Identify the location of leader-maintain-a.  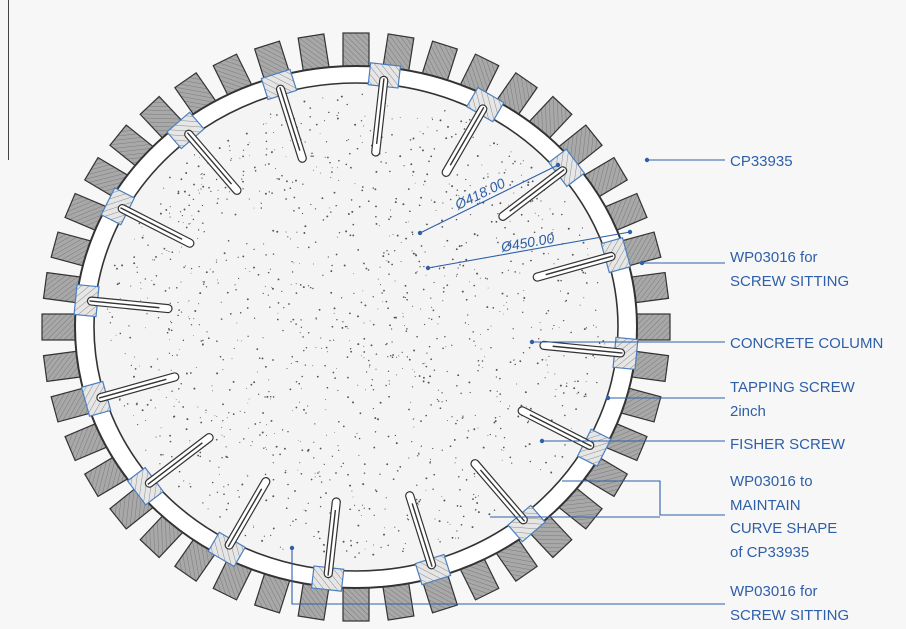
(643, 498).